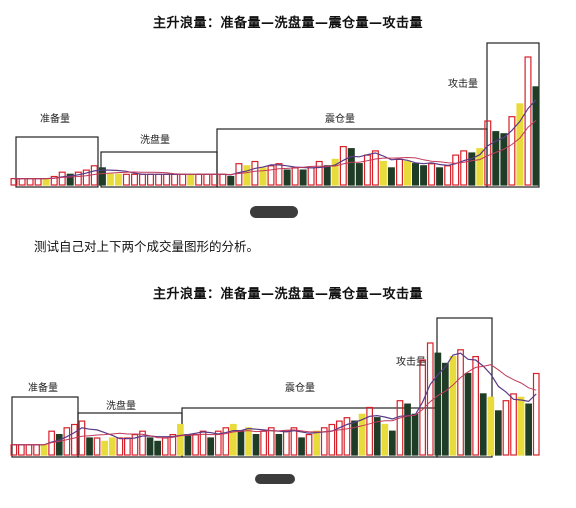 This screenshot has width=576, height=508. What do you see at coordinates (309, 432) in the screenshot?
I see `box-shake` at bounding box center [309, 432].